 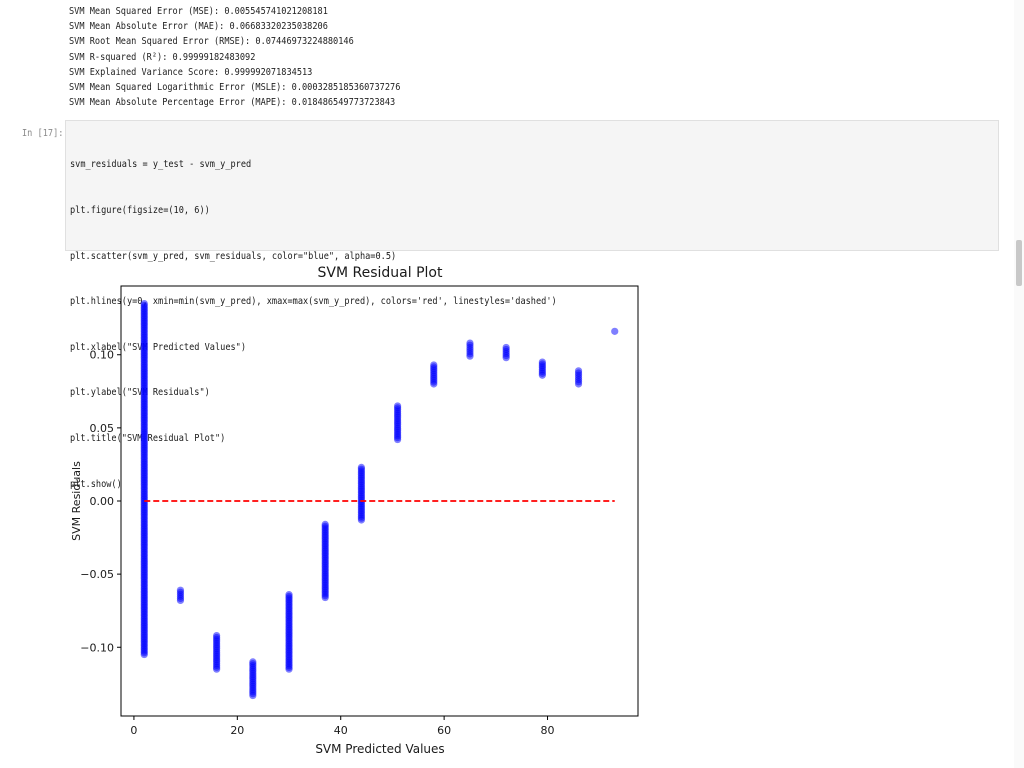 I want to click on y-tick-label: 0.05, so click(x=102, y=428).